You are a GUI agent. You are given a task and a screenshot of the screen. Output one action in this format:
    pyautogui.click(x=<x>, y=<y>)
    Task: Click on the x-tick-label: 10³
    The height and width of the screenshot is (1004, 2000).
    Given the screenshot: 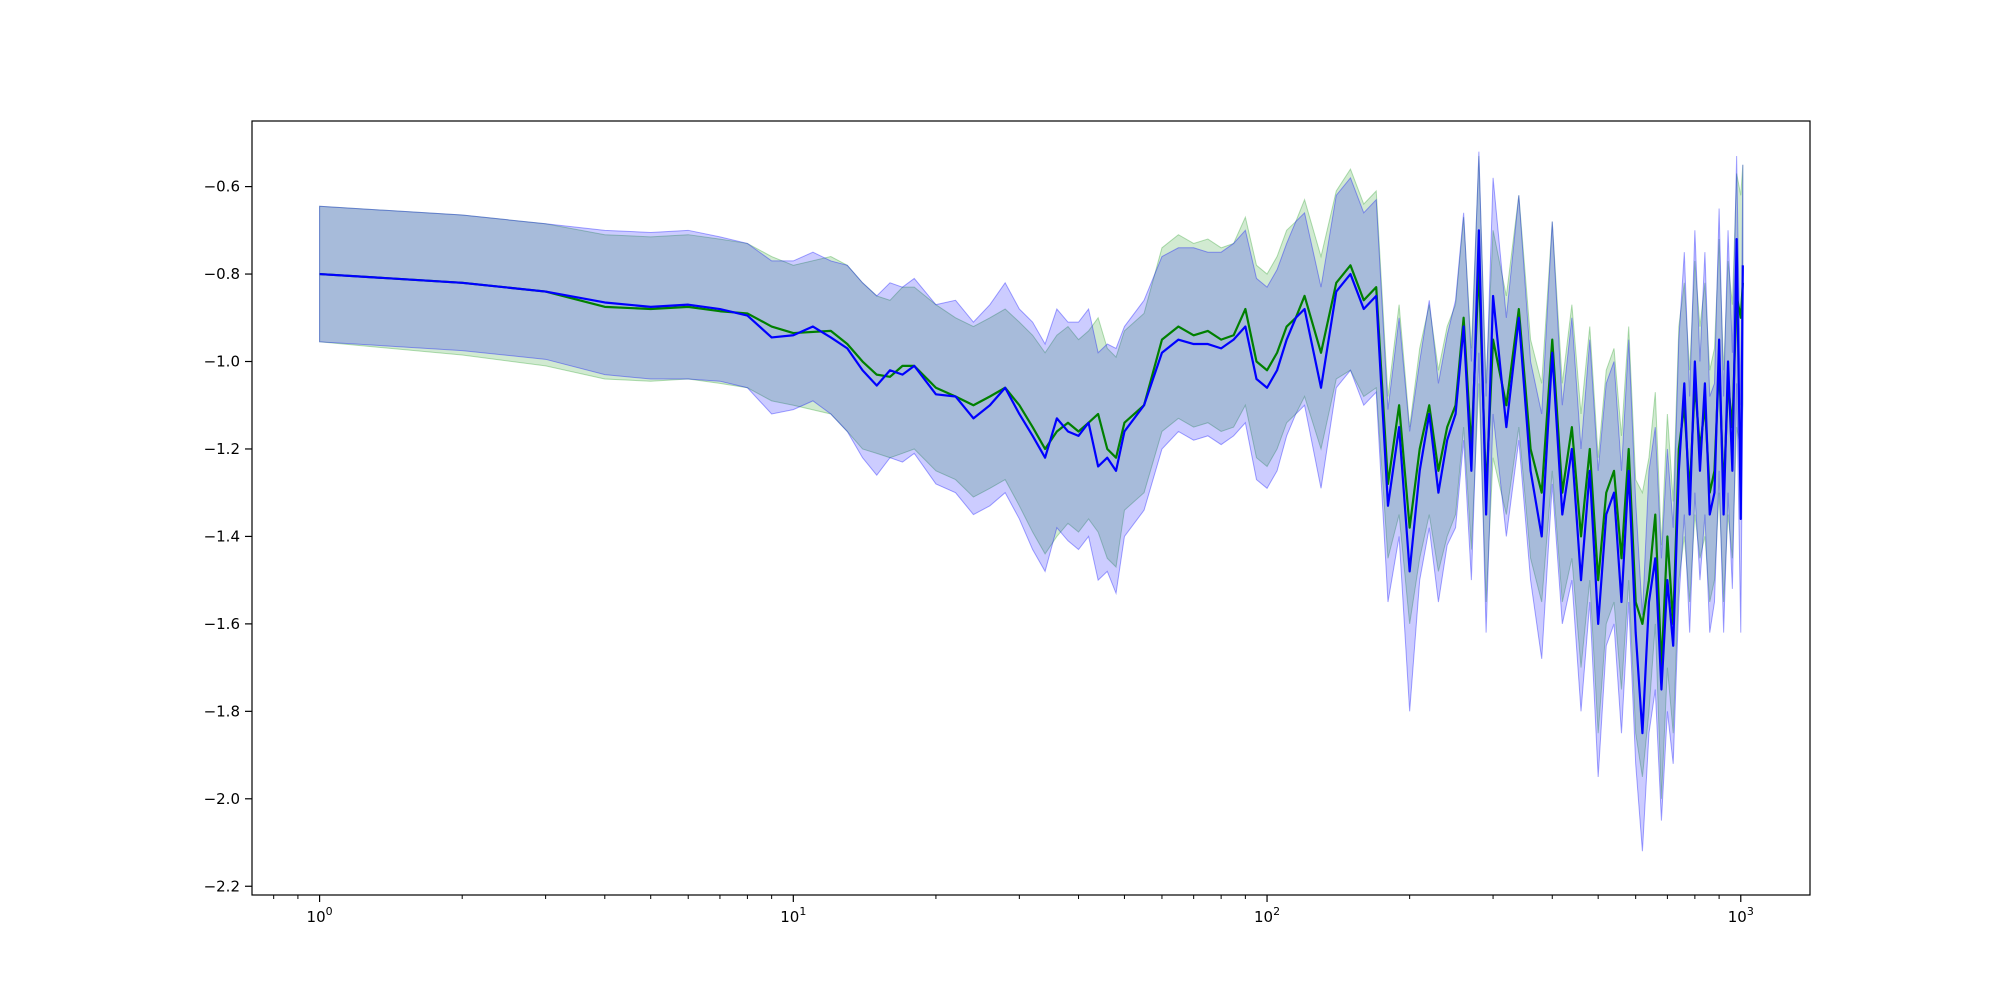 What is the action you would take?
    pyautogui.click(x=1741, y=915)
    